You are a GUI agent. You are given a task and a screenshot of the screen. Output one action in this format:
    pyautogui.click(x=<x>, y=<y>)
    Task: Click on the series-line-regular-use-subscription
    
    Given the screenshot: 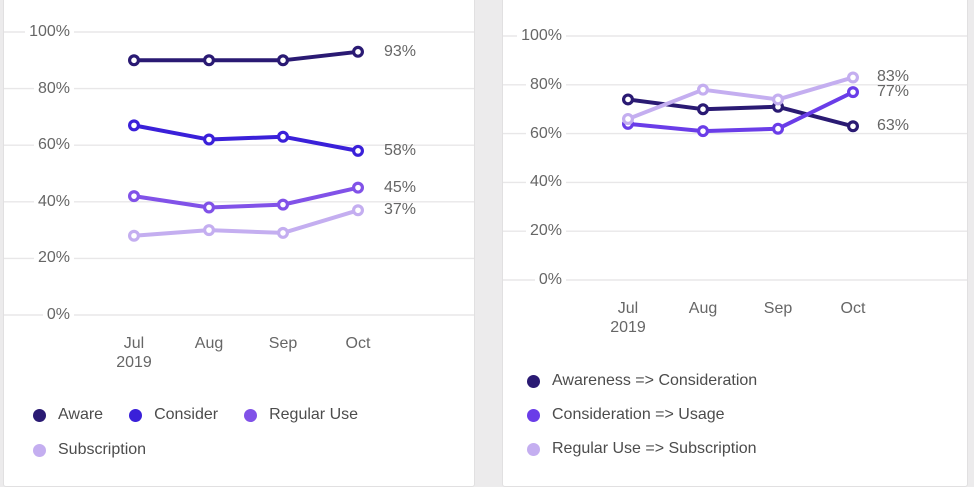 What is the action you would take?
    pyautogui.click(x=740, y=98)
    